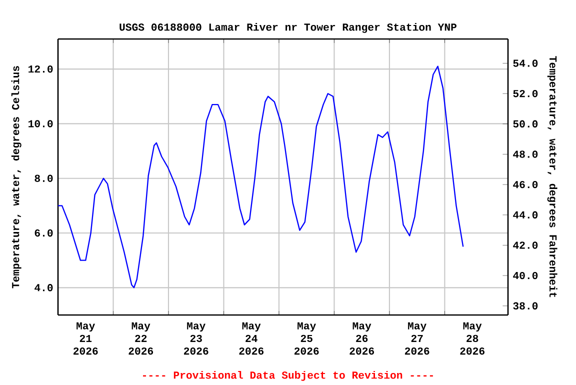  Describe the element at coordinates (525, 245) in the screenshot. I see `y2-tick-label: 42.0` at that location.